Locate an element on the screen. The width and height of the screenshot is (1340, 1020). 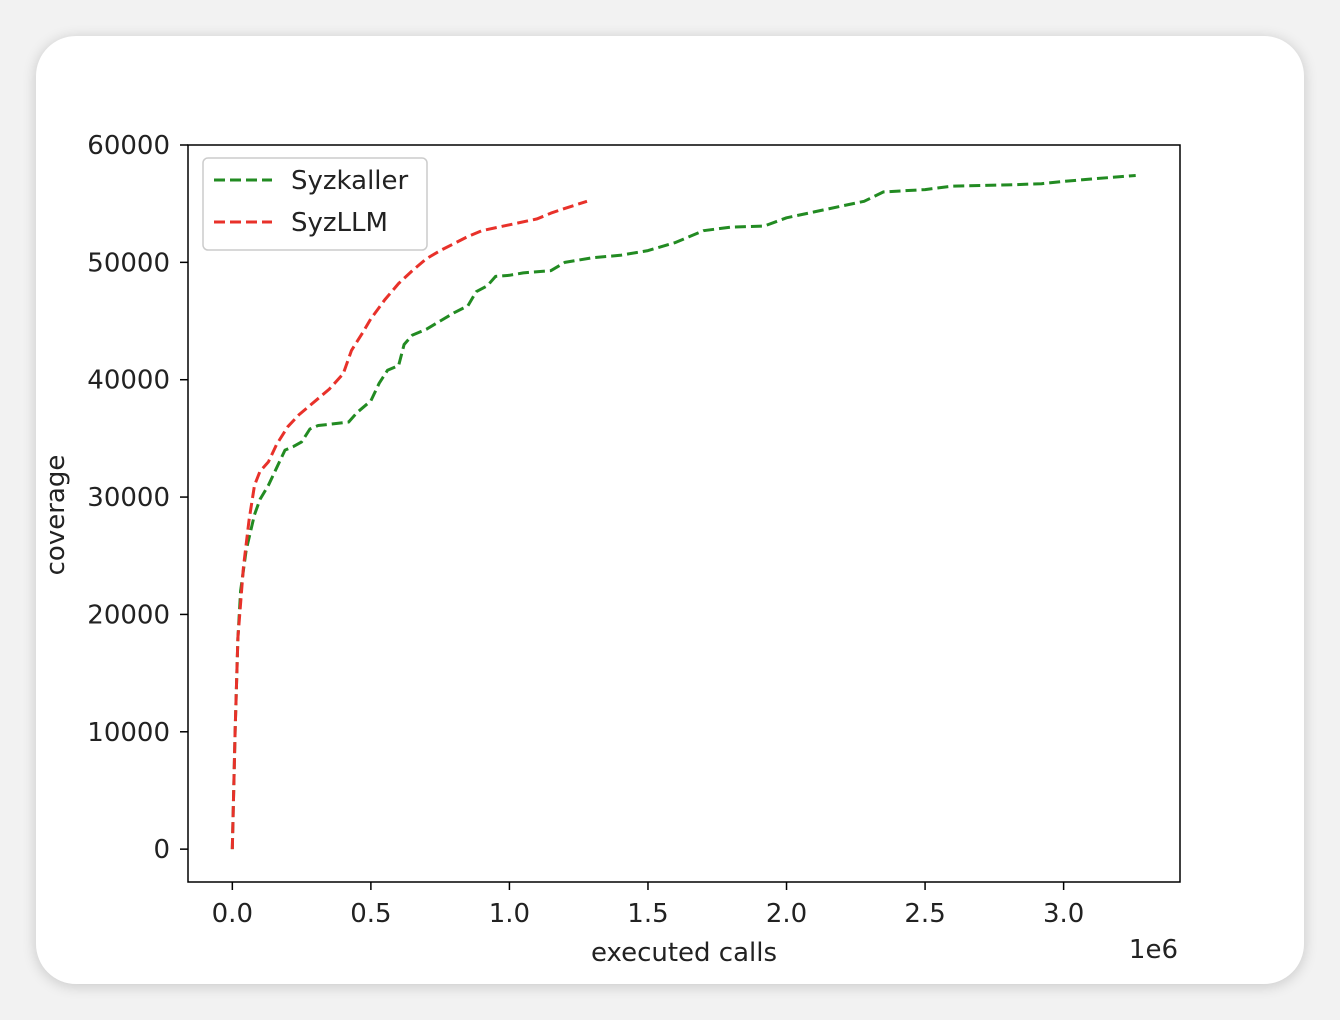
x-tick-label: 0.0 is located at coordinates (232, 914).